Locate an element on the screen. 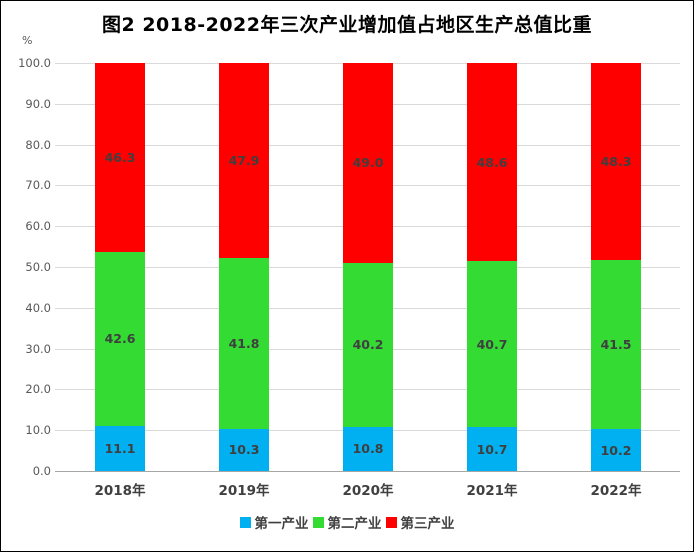 Image resolution: width=694 pixels, height=552 pixels. legend-item: 第一产业 is located at coordinates (274, 522).